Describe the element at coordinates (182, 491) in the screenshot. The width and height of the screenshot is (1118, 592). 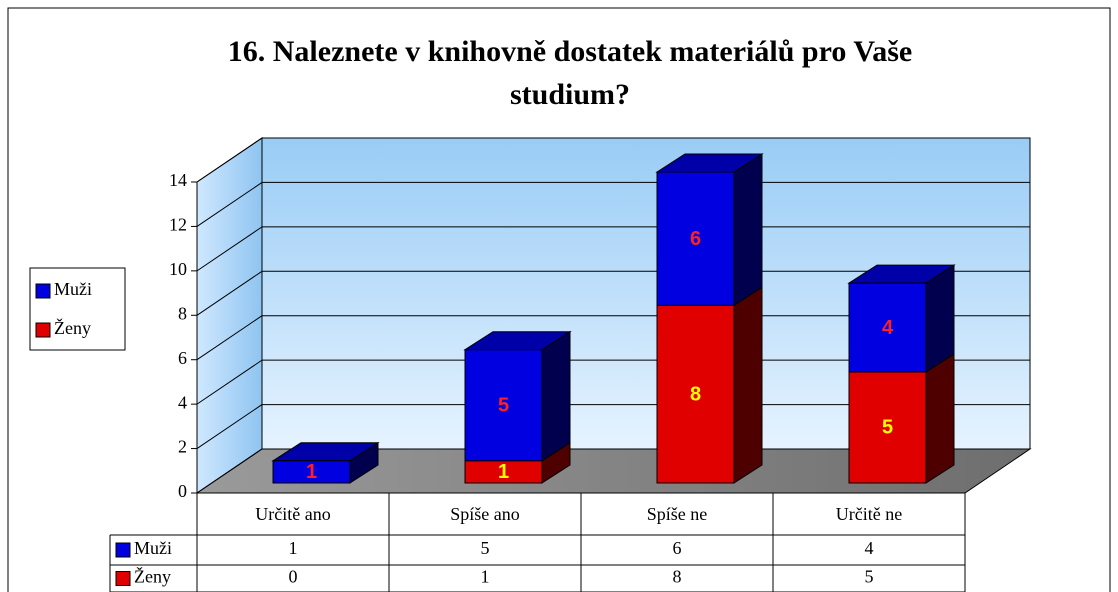
I see `y-tick-label: 0` at that location.